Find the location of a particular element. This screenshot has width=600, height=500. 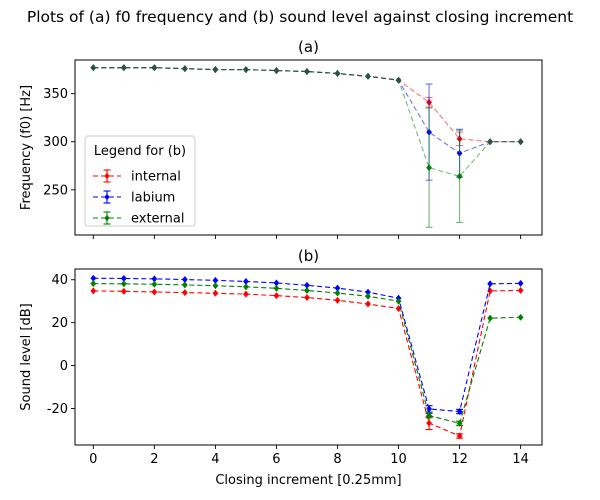

x-tick-label: 0 is located at coordinates (93, 459).